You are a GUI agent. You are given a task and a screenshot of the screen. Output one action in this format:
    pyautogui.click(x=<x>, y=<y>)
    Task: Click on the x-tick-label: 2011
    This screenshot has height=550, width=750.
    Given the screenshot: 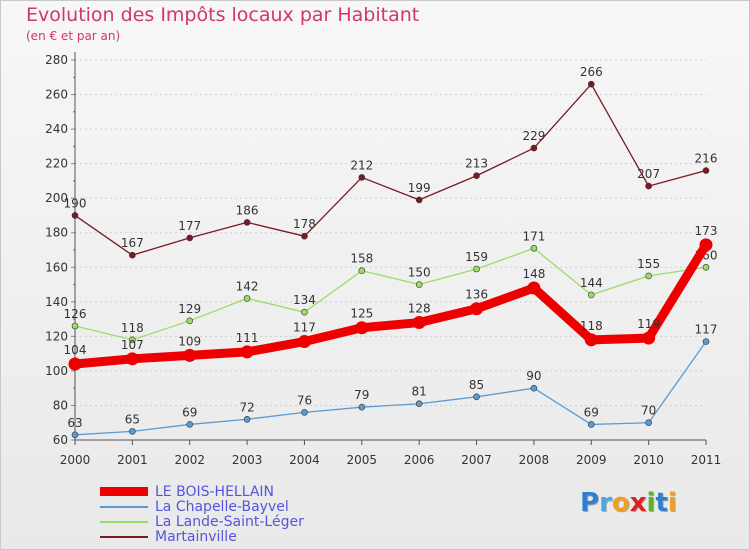 What is the action you would take?
    pyautogui.click(x=706, y=460)
    